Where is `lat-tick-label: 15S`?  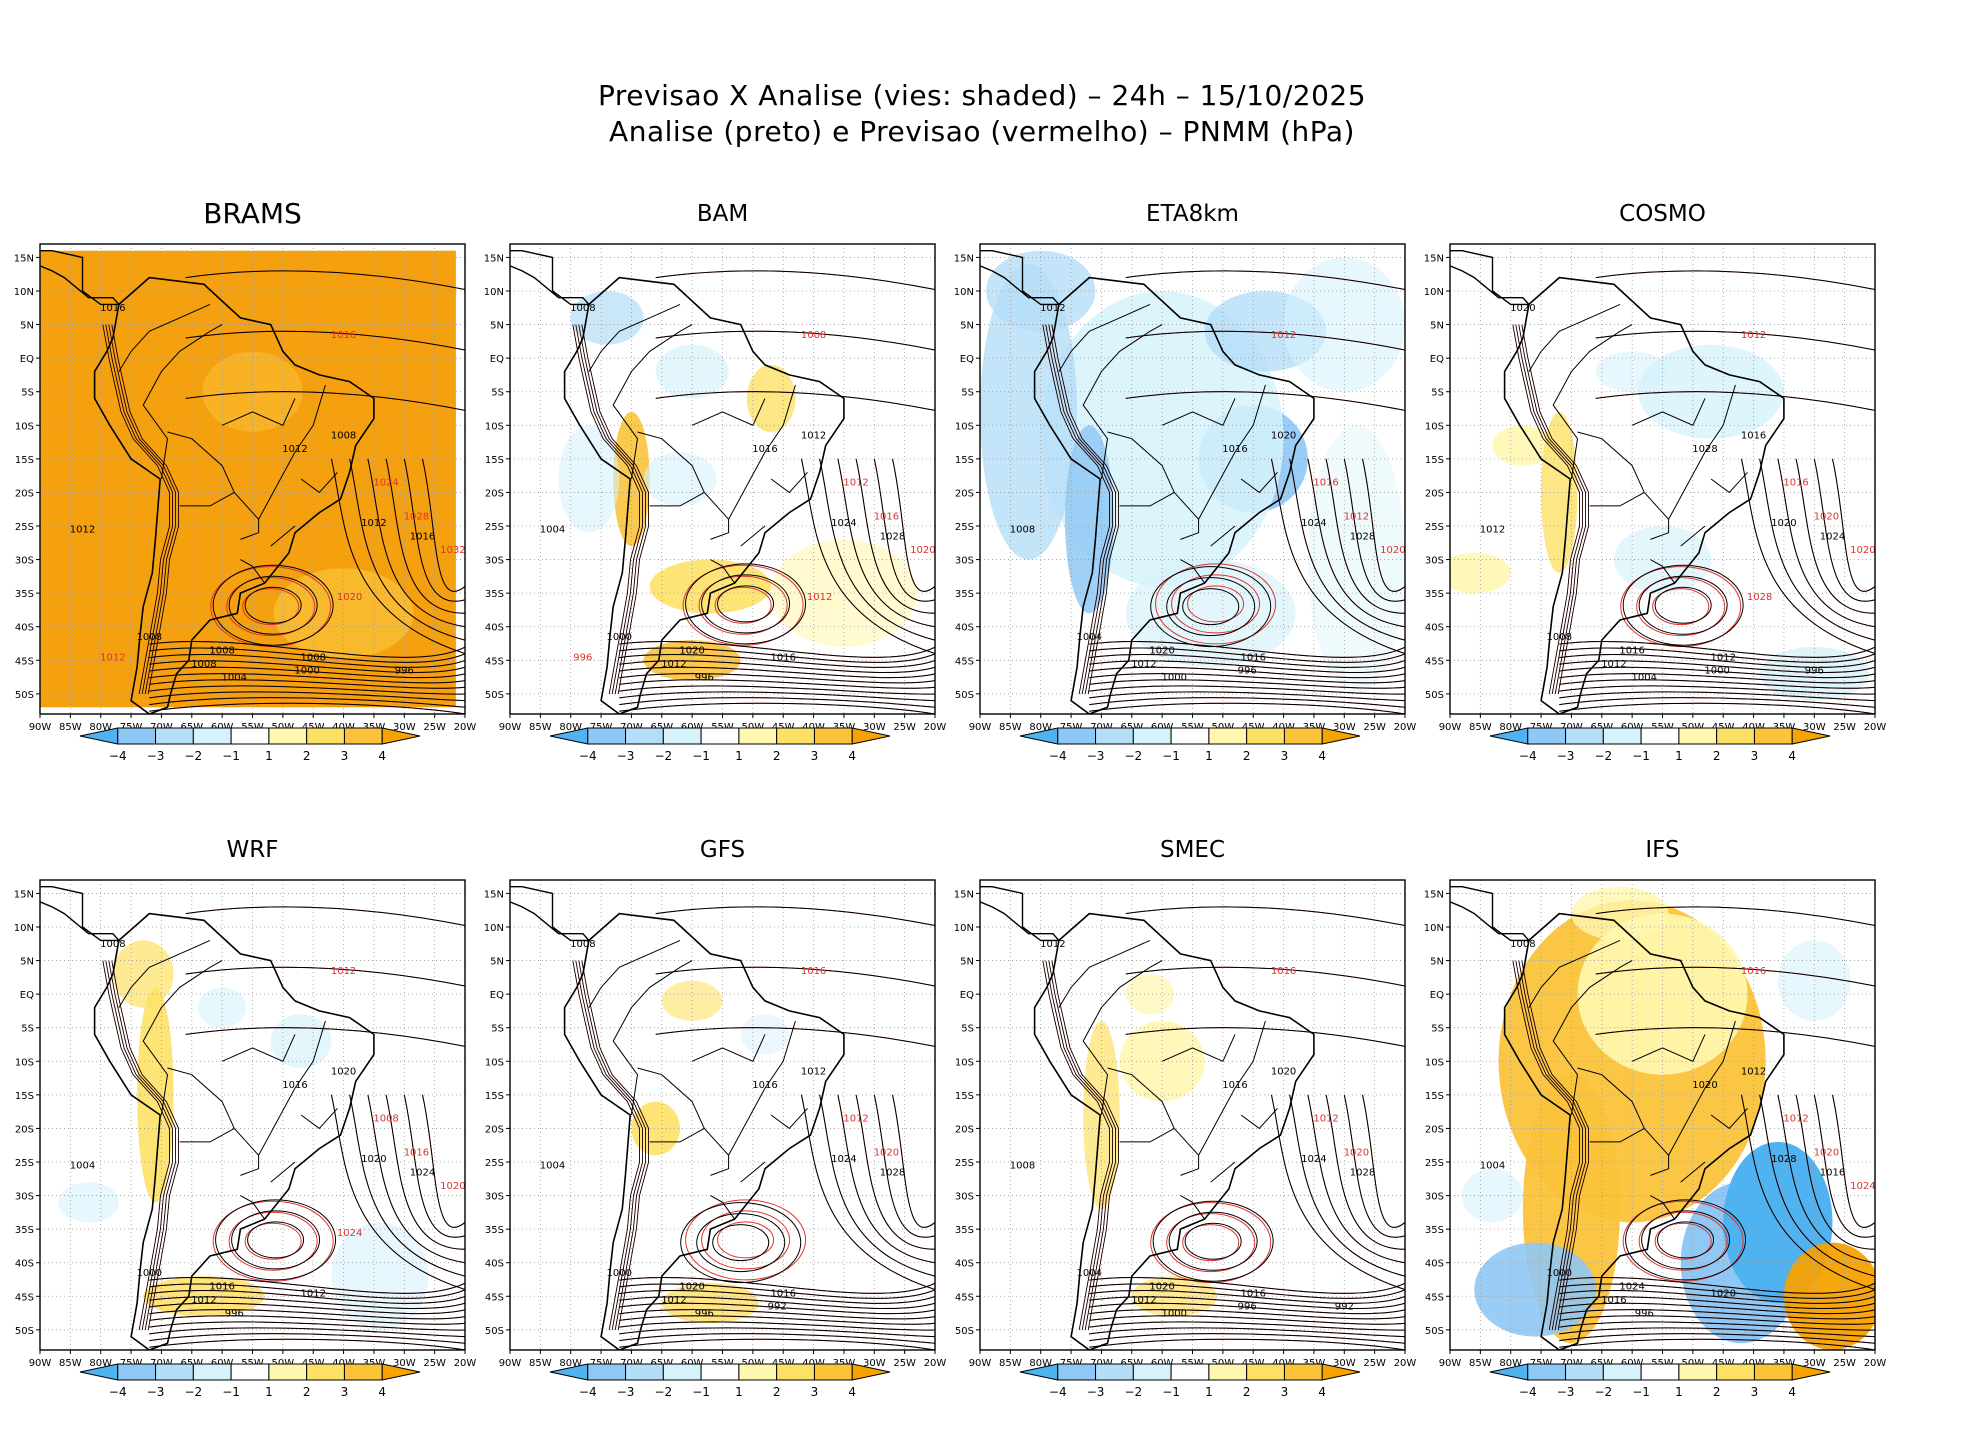 lat-tick-label: 15S is located at coordinates (964, 460).